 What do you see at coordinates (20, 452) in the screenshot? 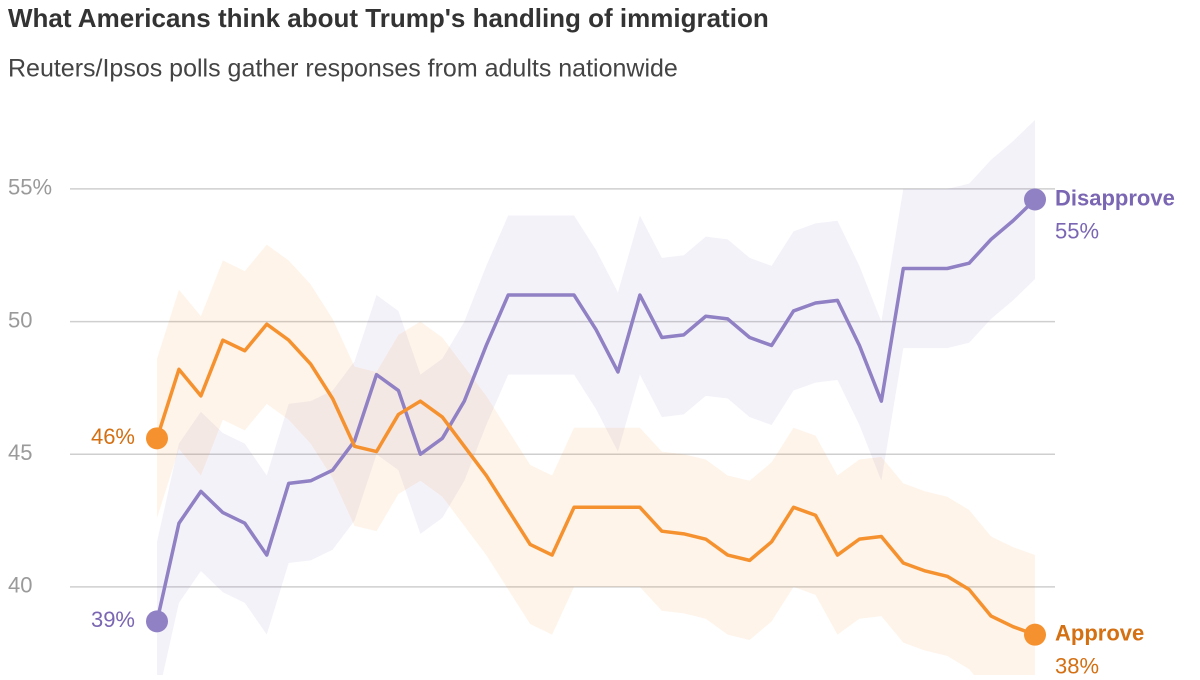
I see `y-tick-label: 45` at bounding box center [20, 452].